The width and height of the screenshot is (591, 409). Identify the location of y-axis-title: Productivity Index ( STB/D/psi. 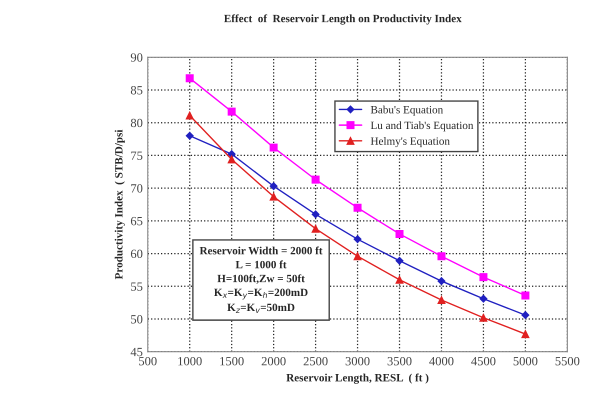
(119, 205).